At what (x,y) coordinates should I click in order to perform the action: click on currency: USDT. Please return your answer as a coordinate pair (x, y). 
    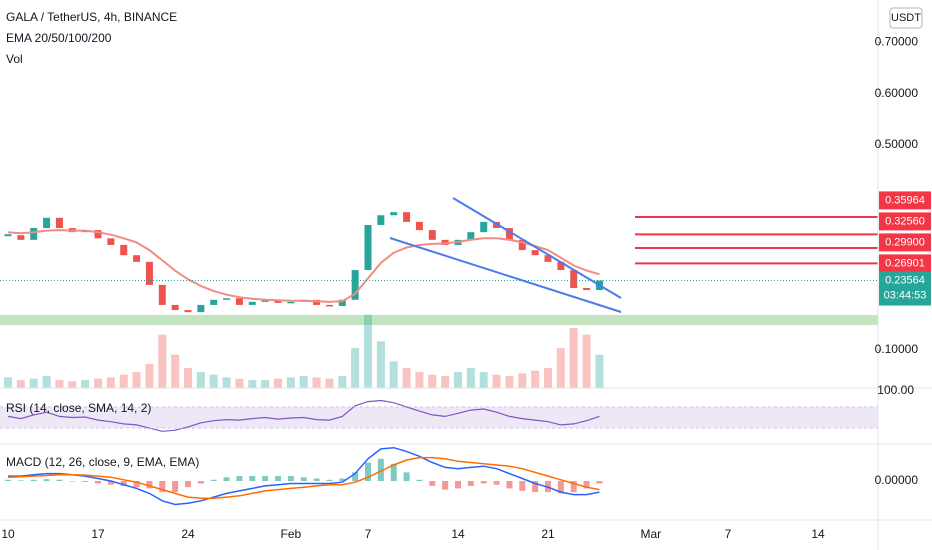
    Looking at the image, I should click on (906, 18).